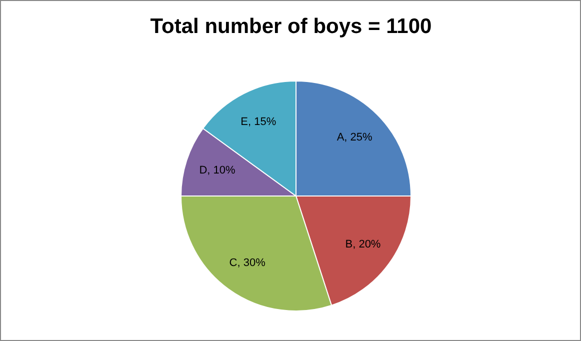 The height and width of the screenshot is (341, 581). Describe the element at coordinates (291, 26) in the screenshot. I see `chart-title: Total number of boys = 1100` at that location.